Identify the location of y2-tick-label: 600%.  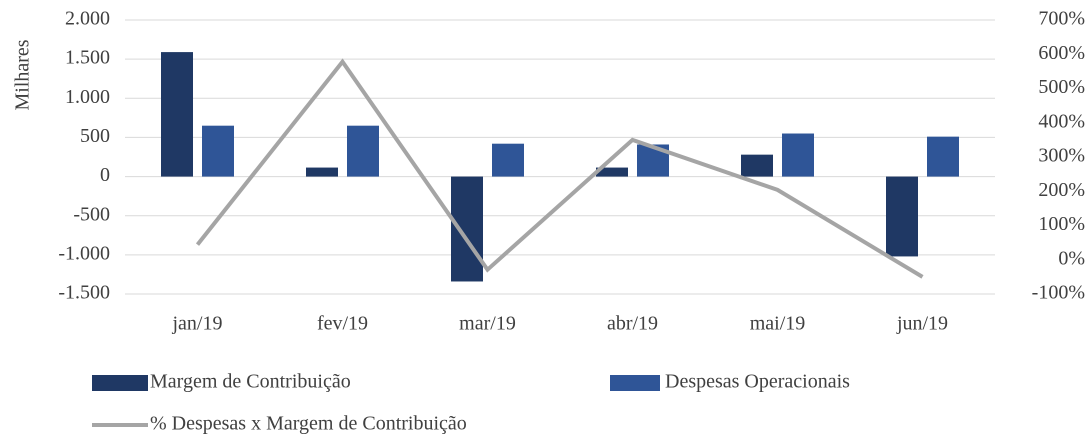
(1061, 53).